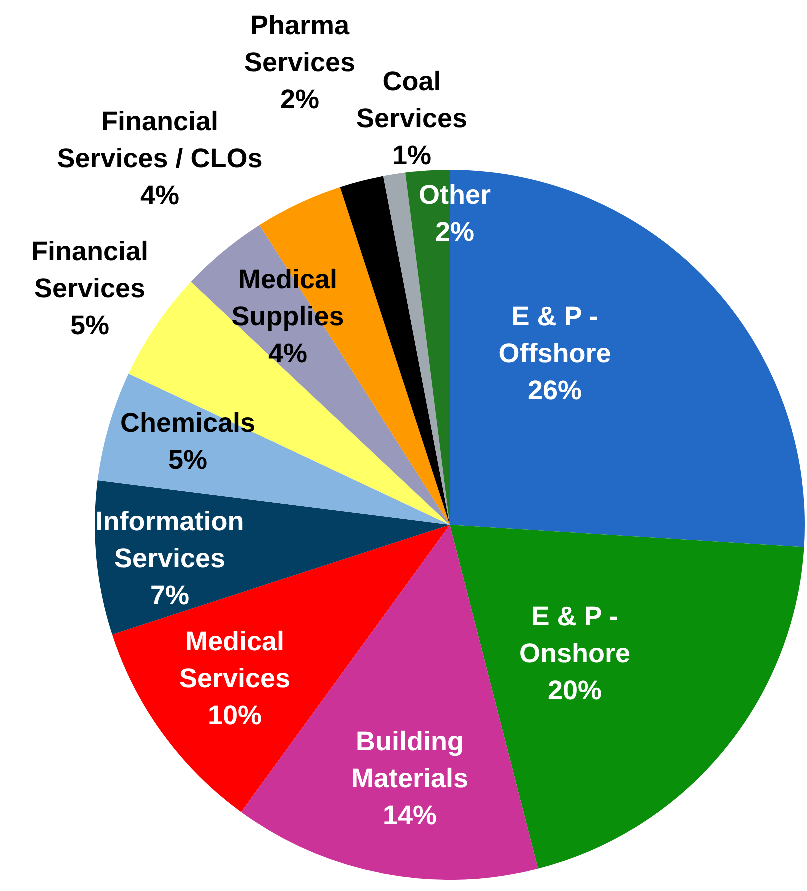 The height and width of the screenshot is (891, 807). Describe the element at coordinates (300, 44) in the screenshot. I see `slice-label: Pharma Services` at that location.